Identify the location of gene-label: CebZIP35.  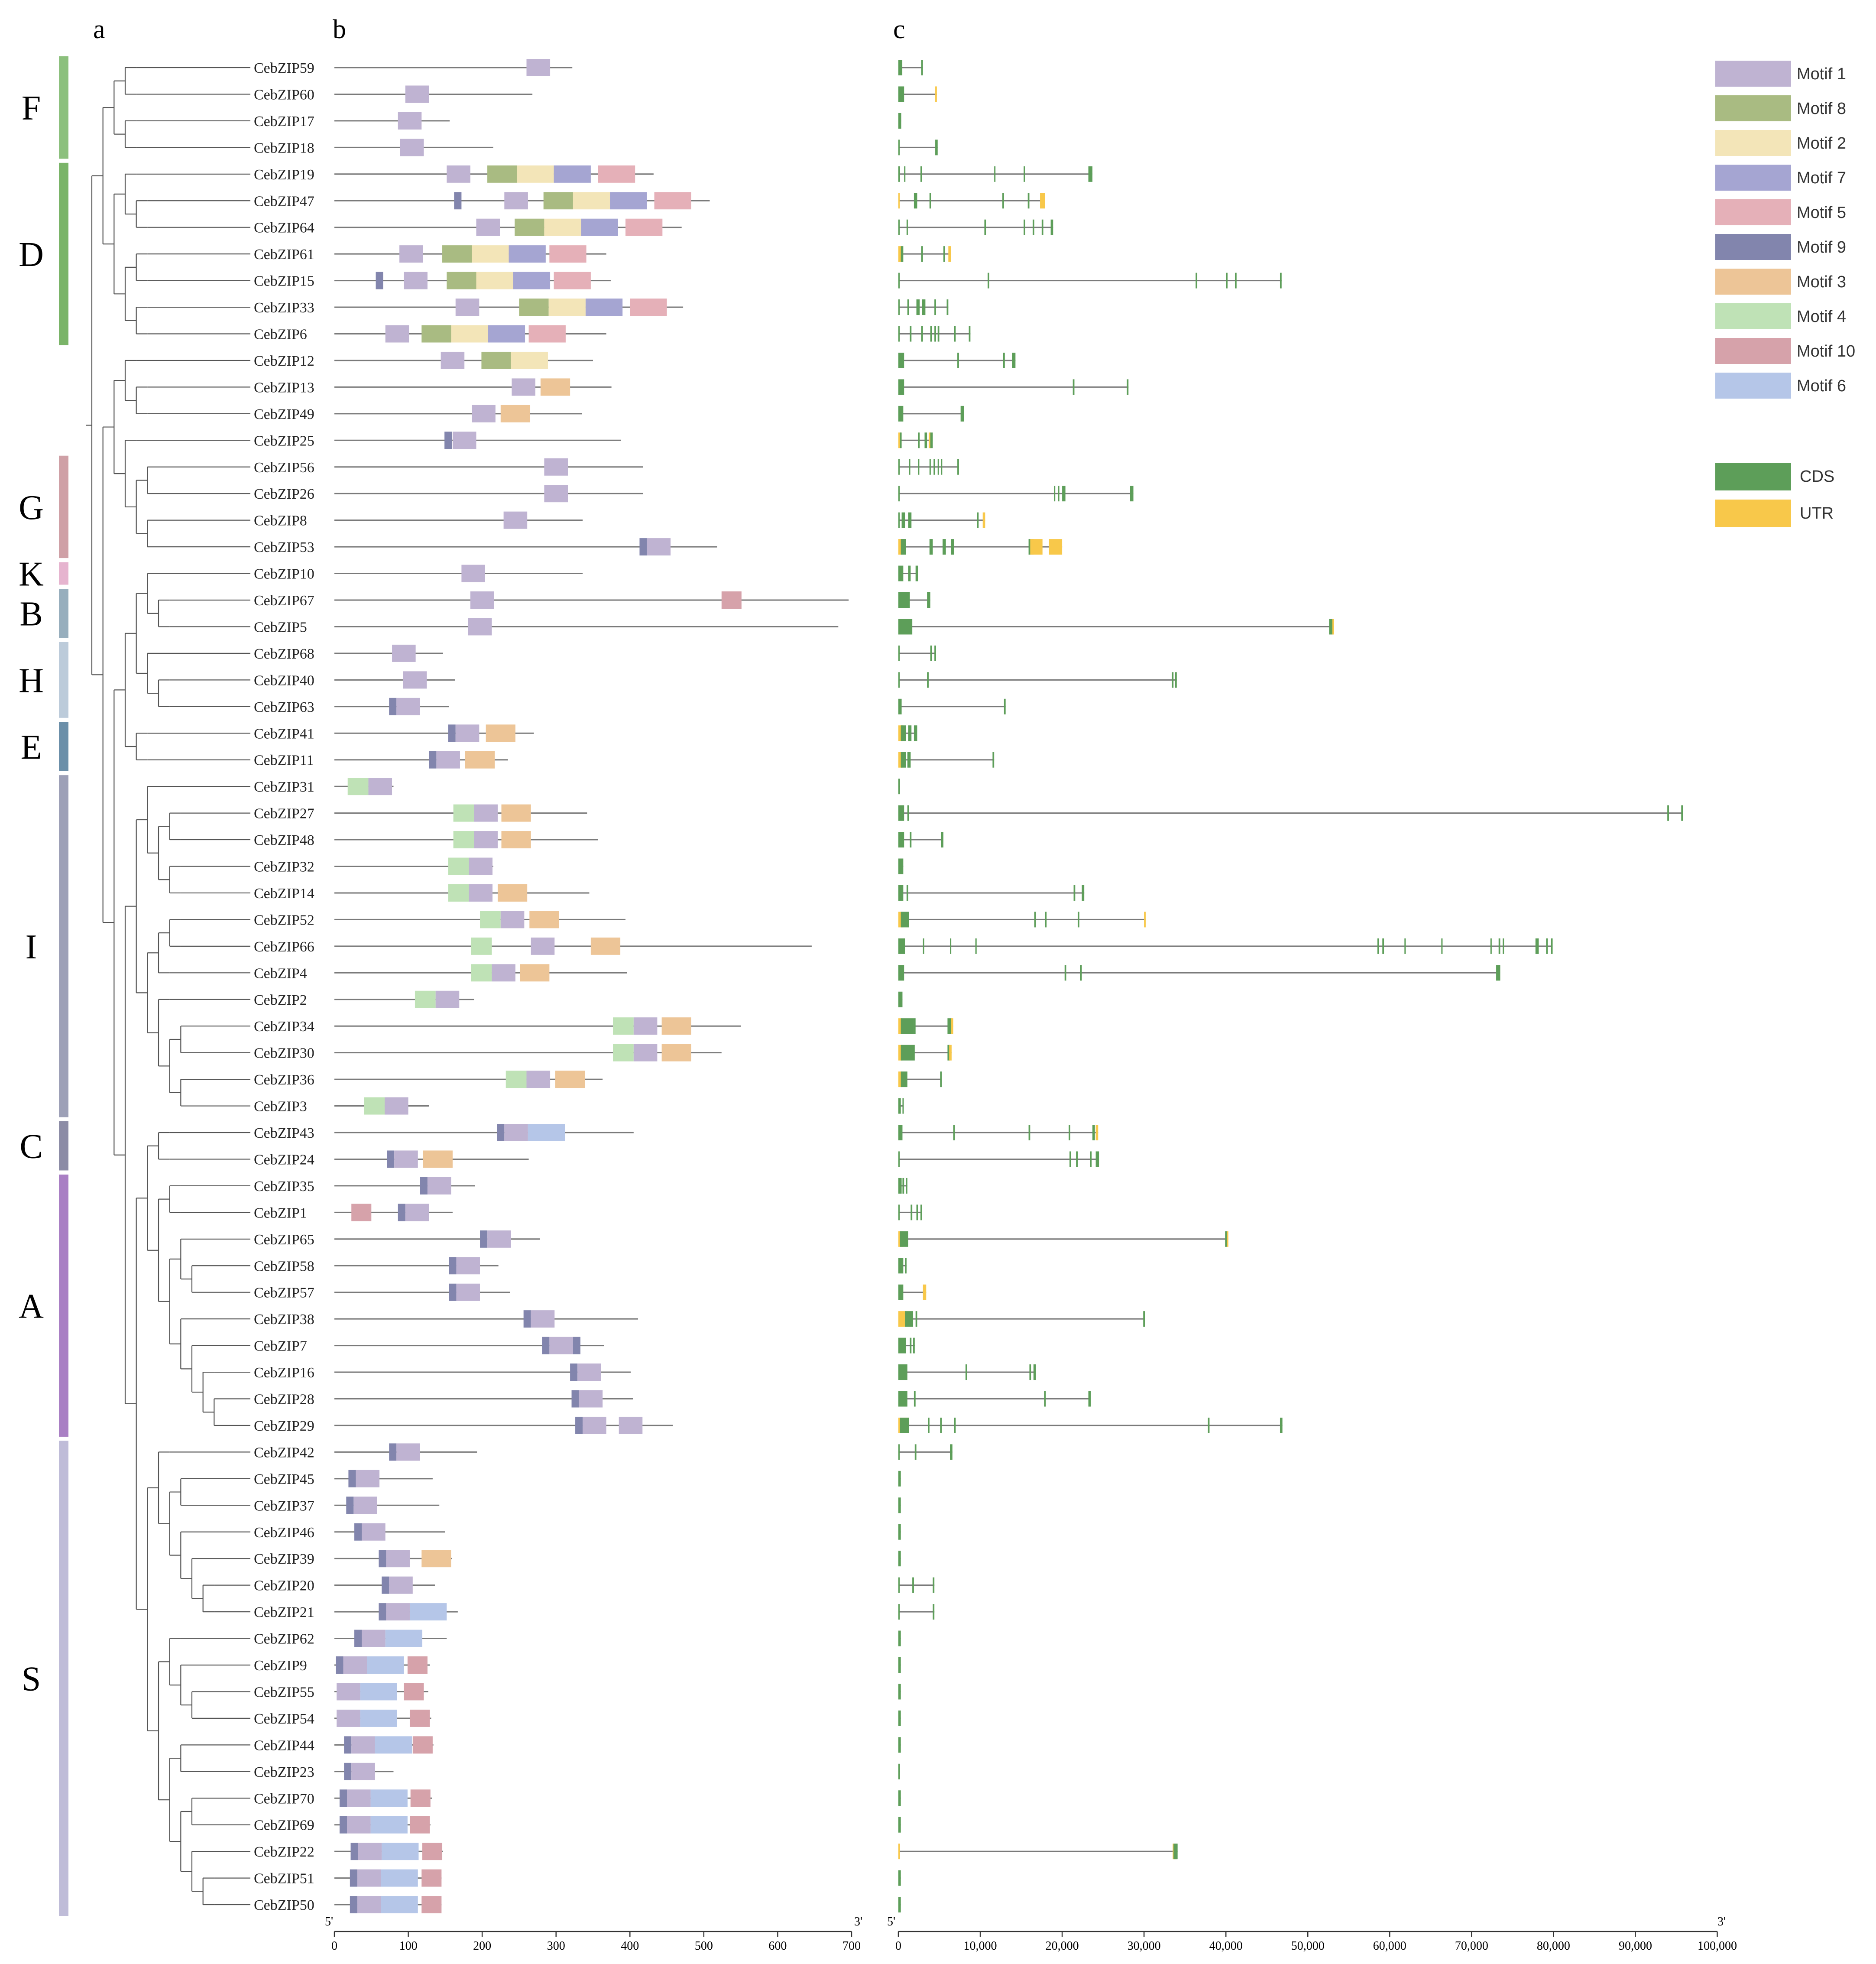
(284, 1187).